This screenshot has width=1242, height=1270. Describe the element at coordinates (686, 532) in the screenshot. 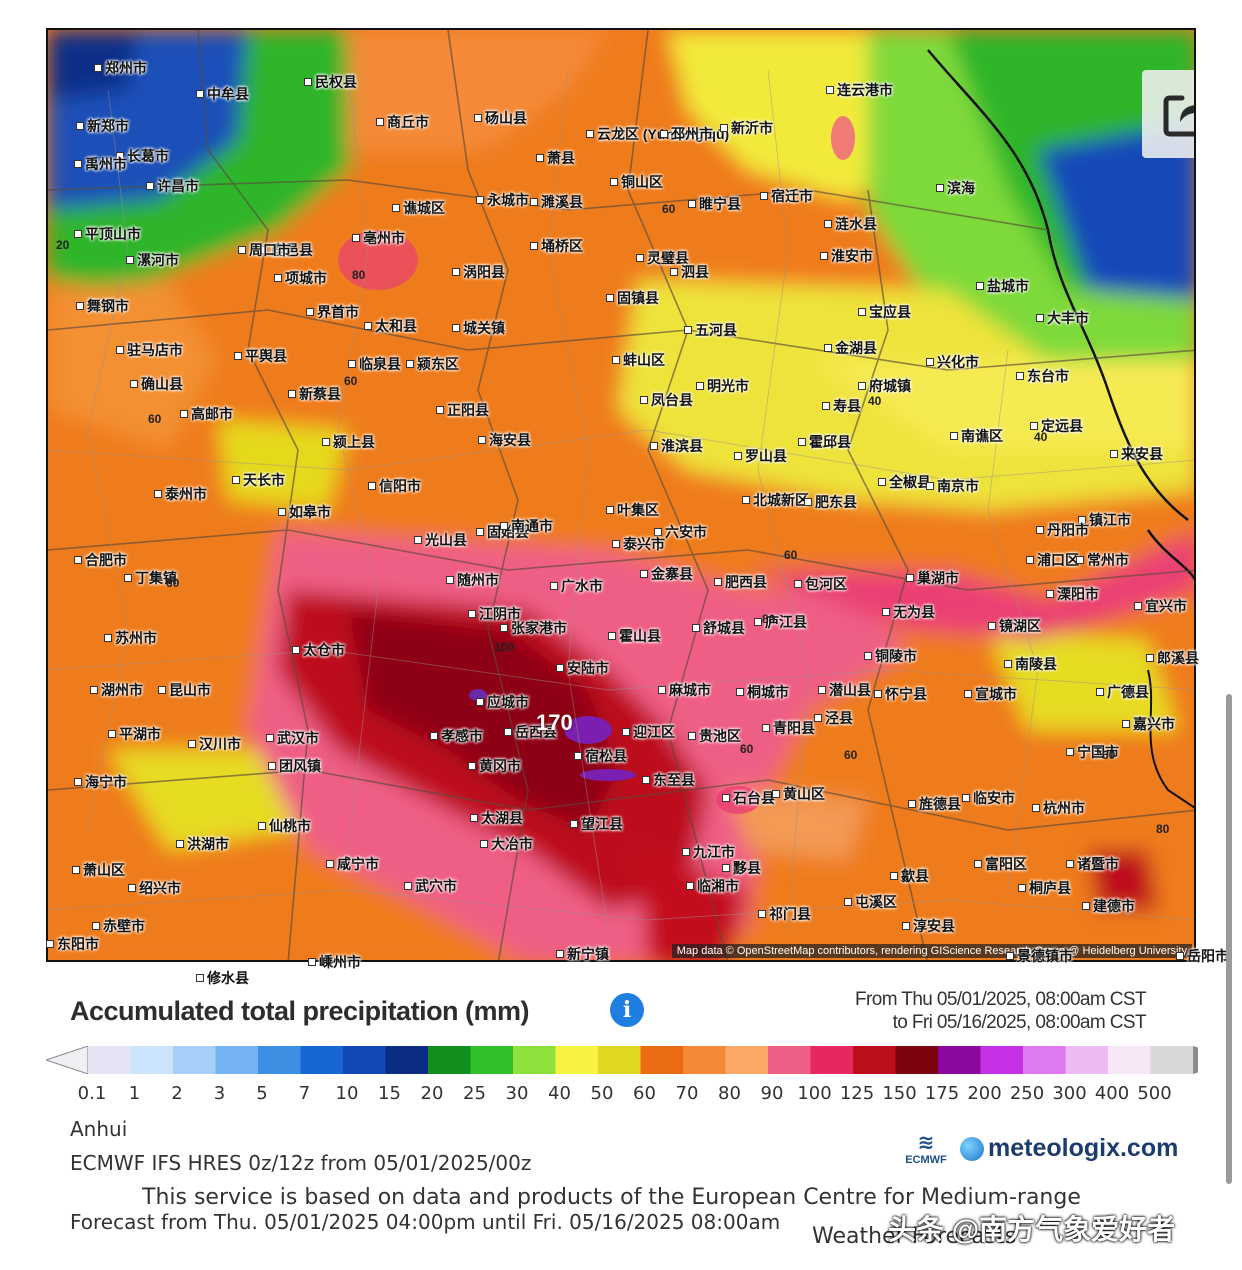

I see `place-name: 六安市` at that location.